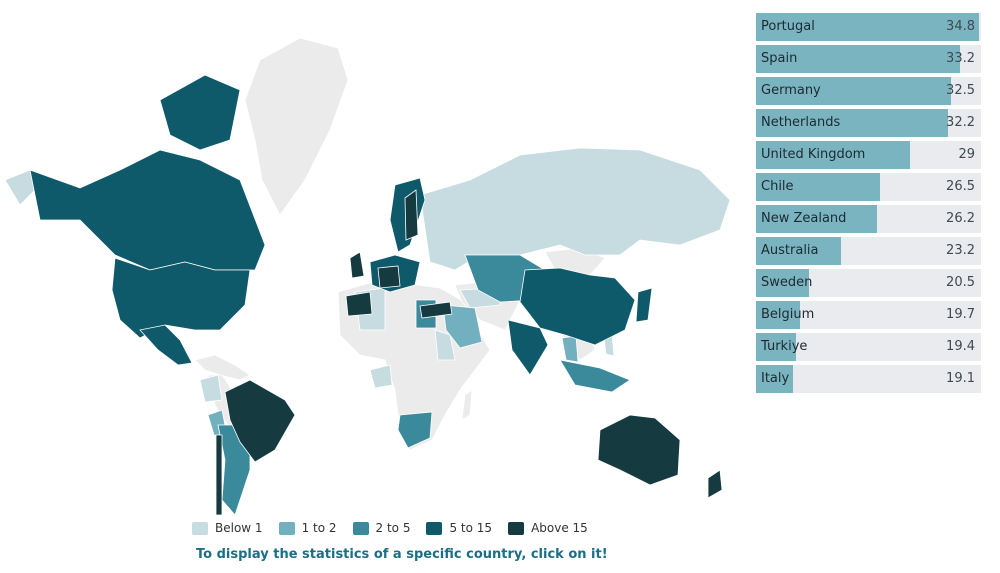  I want to click on legend-label: Below 1, so click(239, 528).